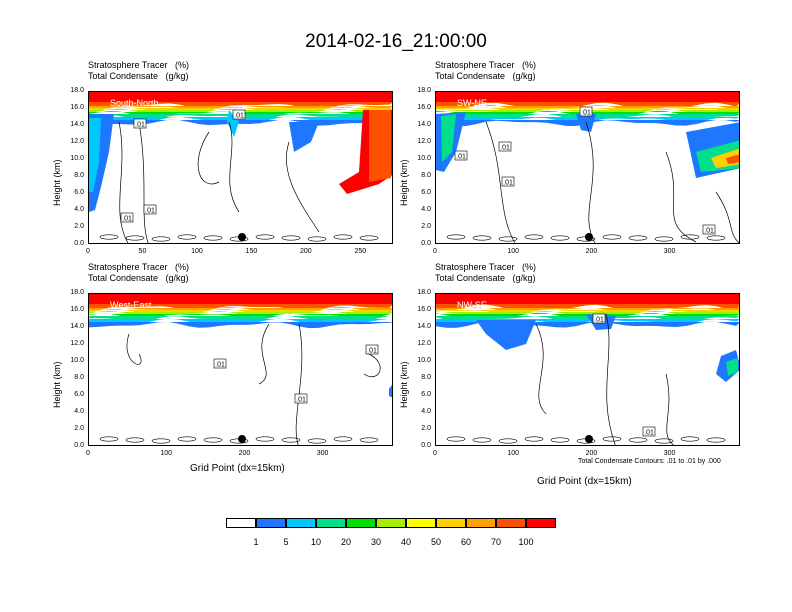 The height and width of the screenshot is (612, 792). I want to click on plot-area: .01 .01 .01, so click(240, 369).